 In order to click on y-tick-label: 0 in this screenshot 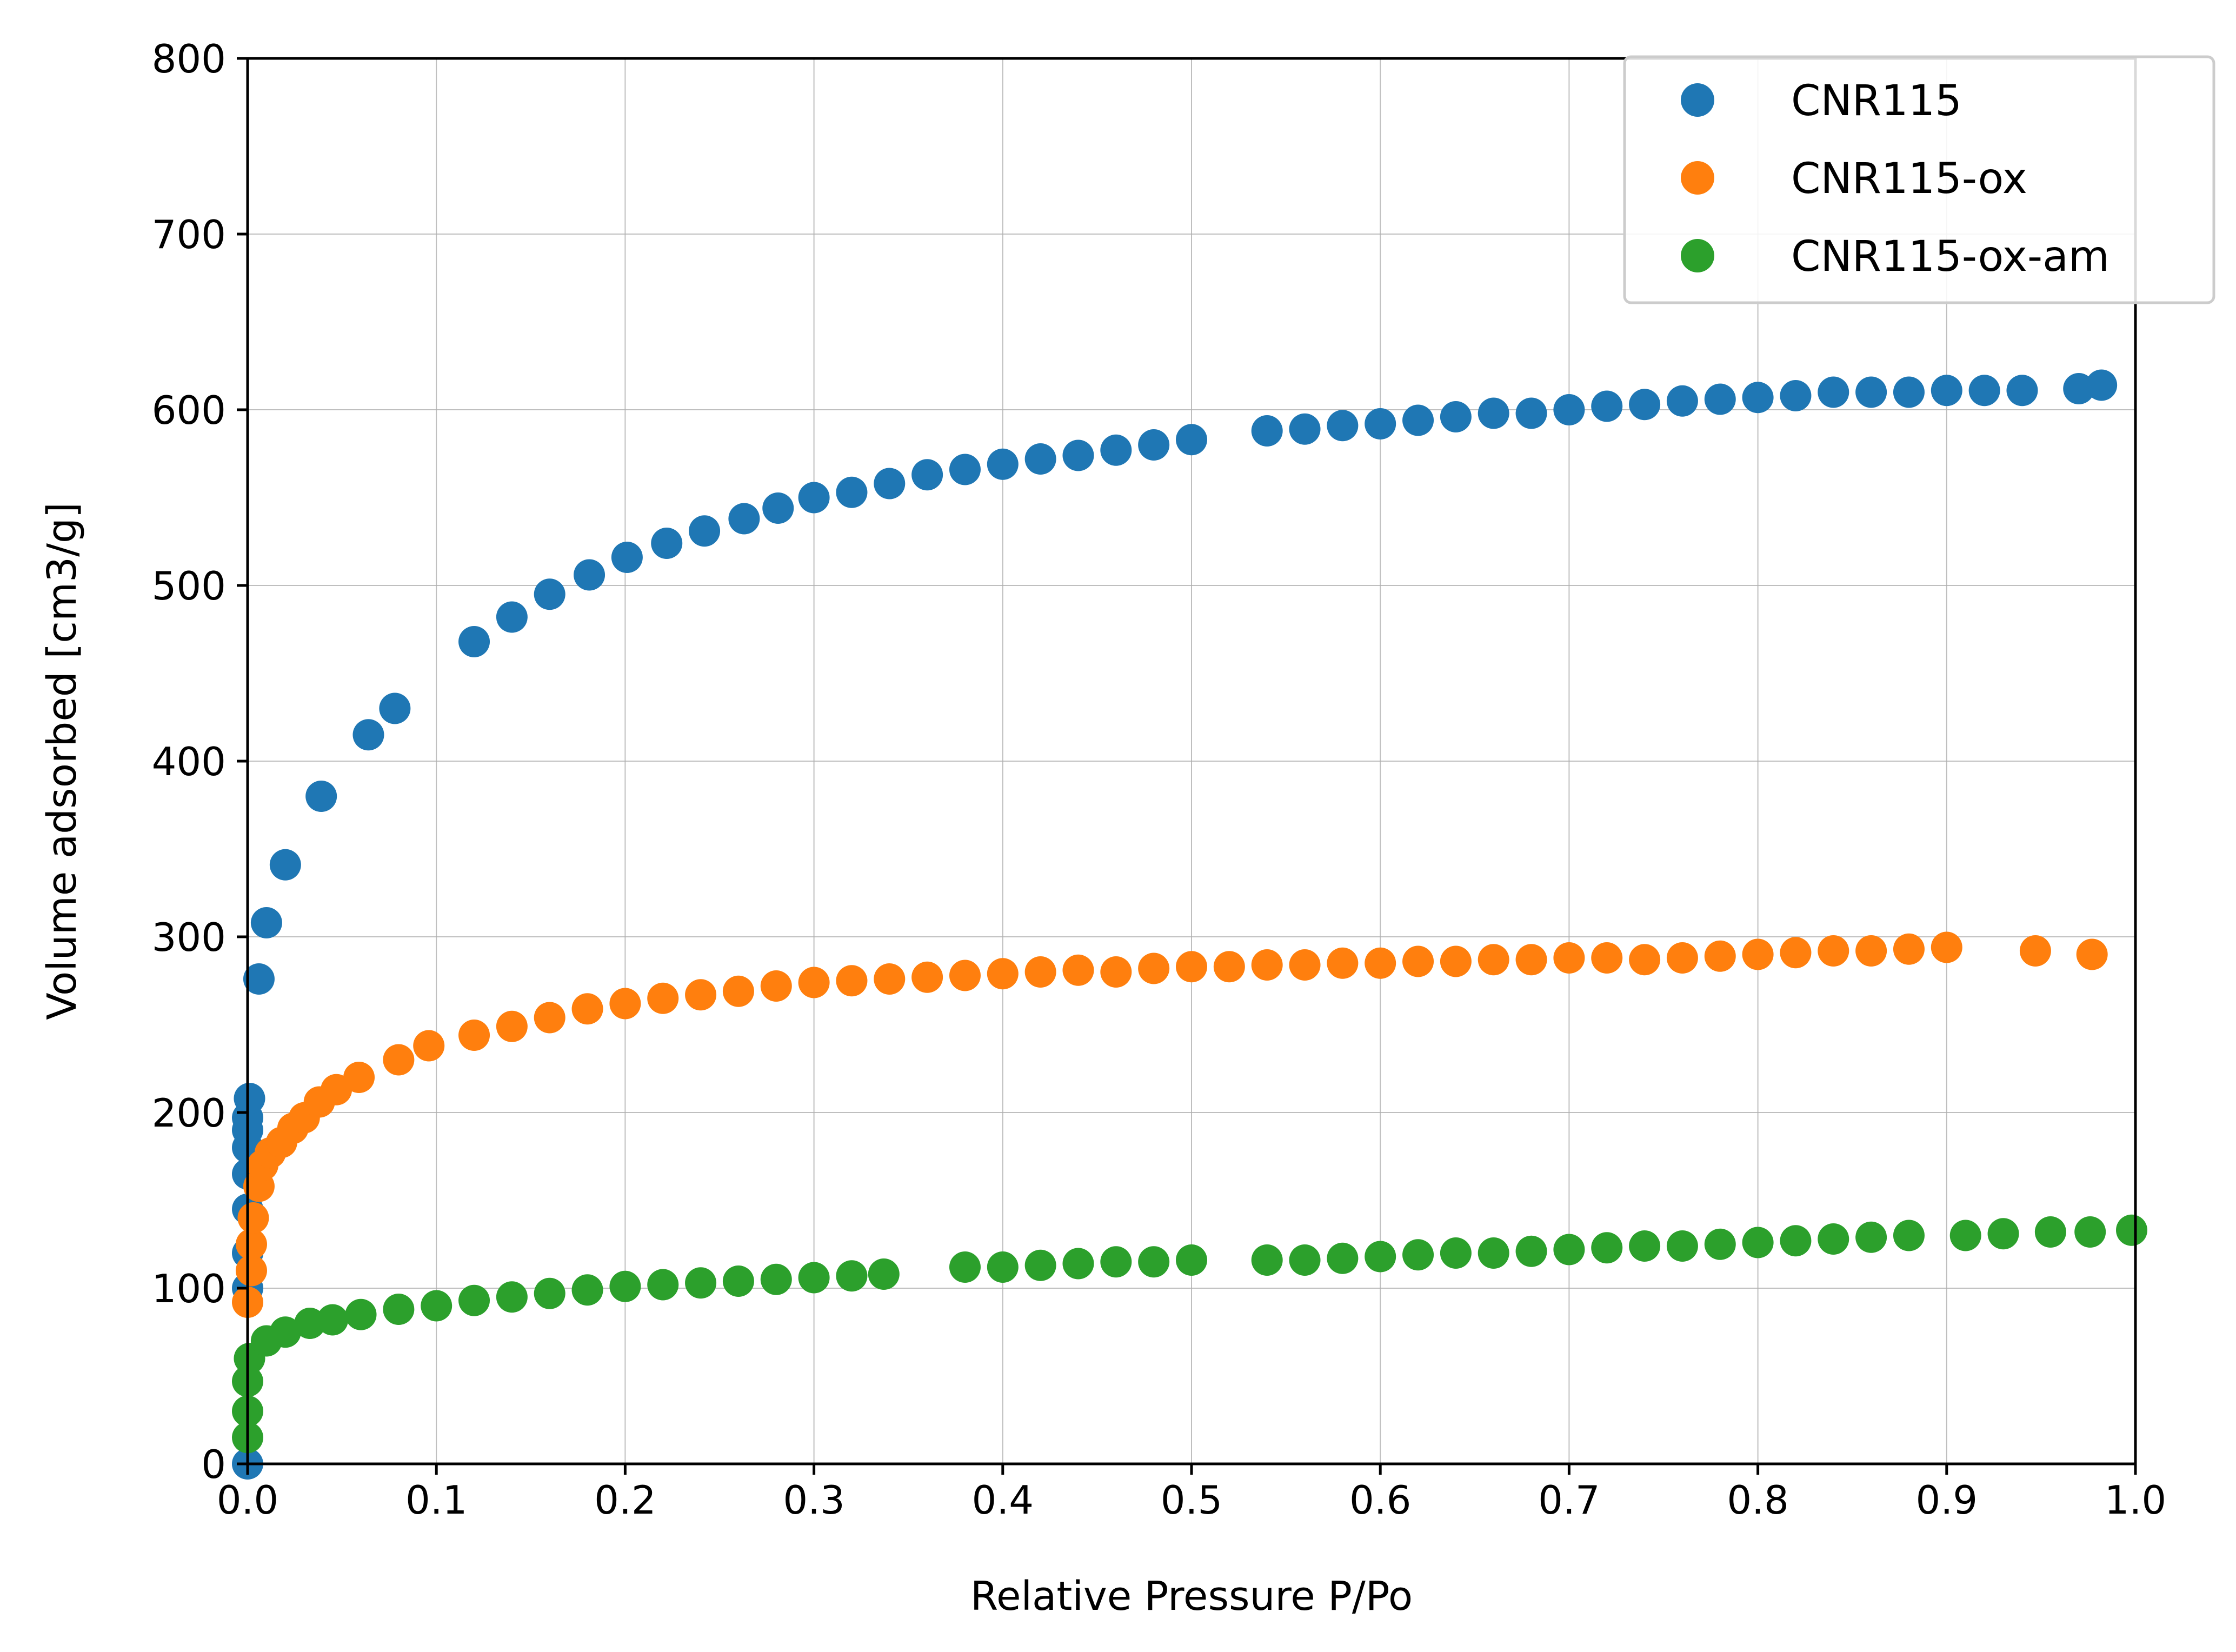, I will do `click(213, 1464)`.